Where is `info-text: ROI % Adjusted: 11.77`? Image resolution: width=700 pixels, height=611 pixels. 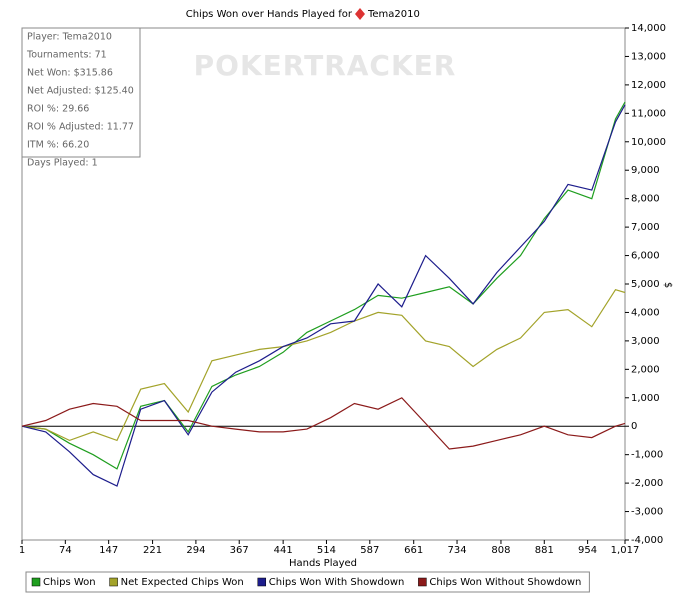 info-text: ROI % Adjusted: 11.77 is located at coordinates (80, 127).